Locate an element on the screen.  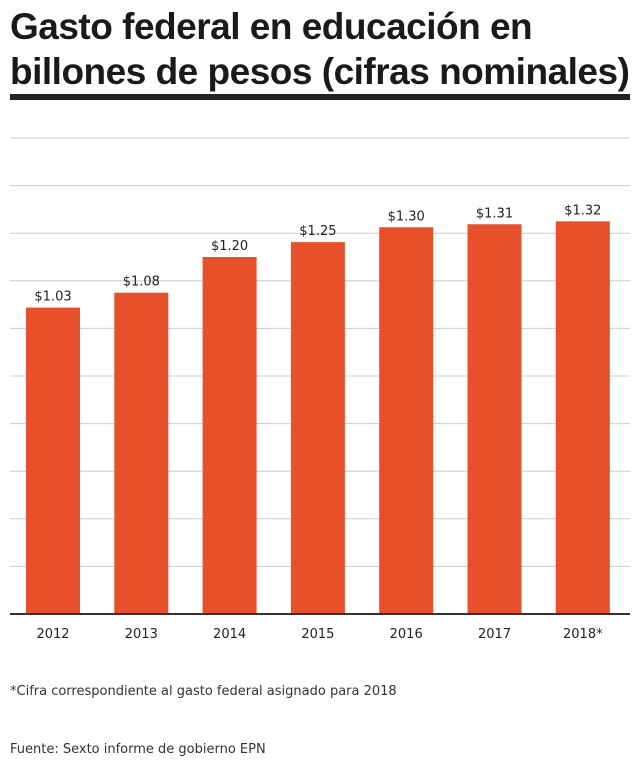
value-labels: $1.03 $1.08 $1.20 $1.25 $1.30 $1.31 $1.32 is located at coordinates (317, 253).